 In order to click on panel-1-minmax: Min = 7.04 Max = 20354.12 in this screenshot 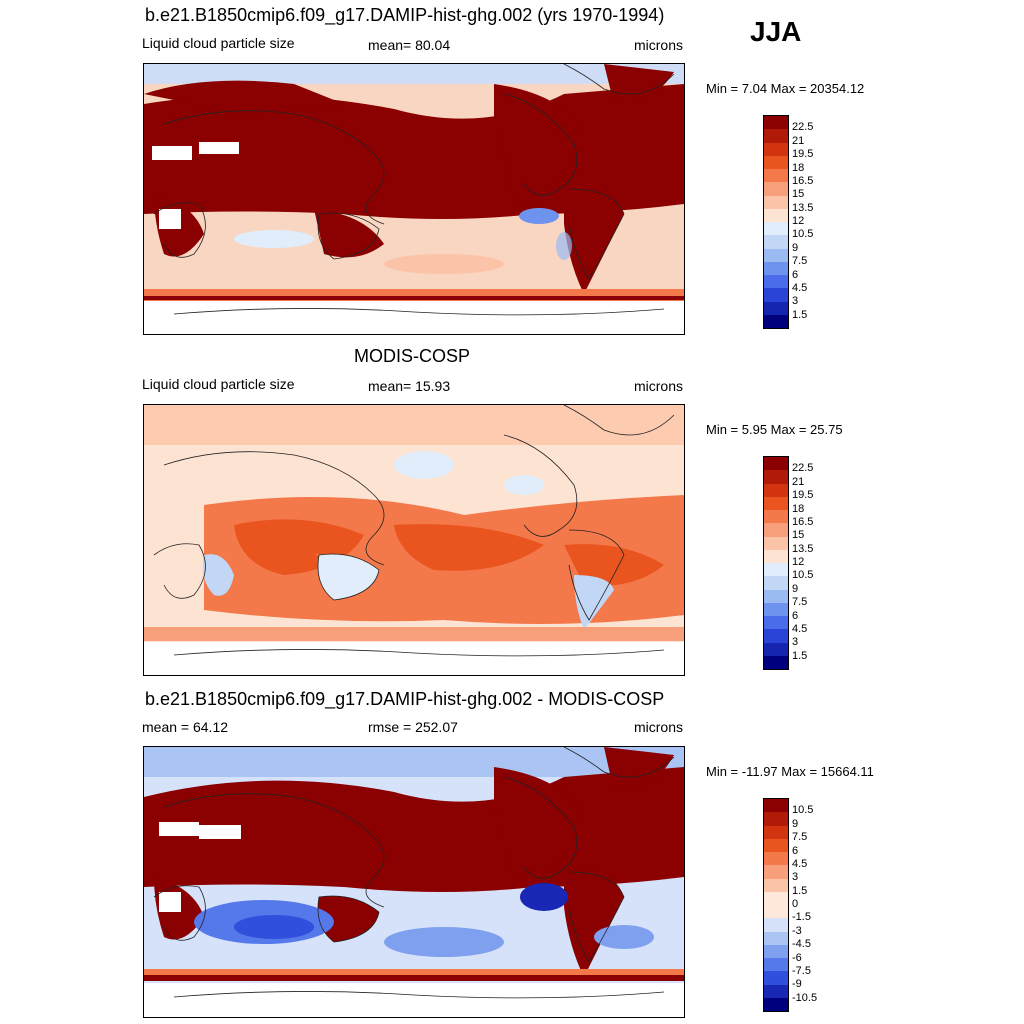, I will do `click(785, 88)`.